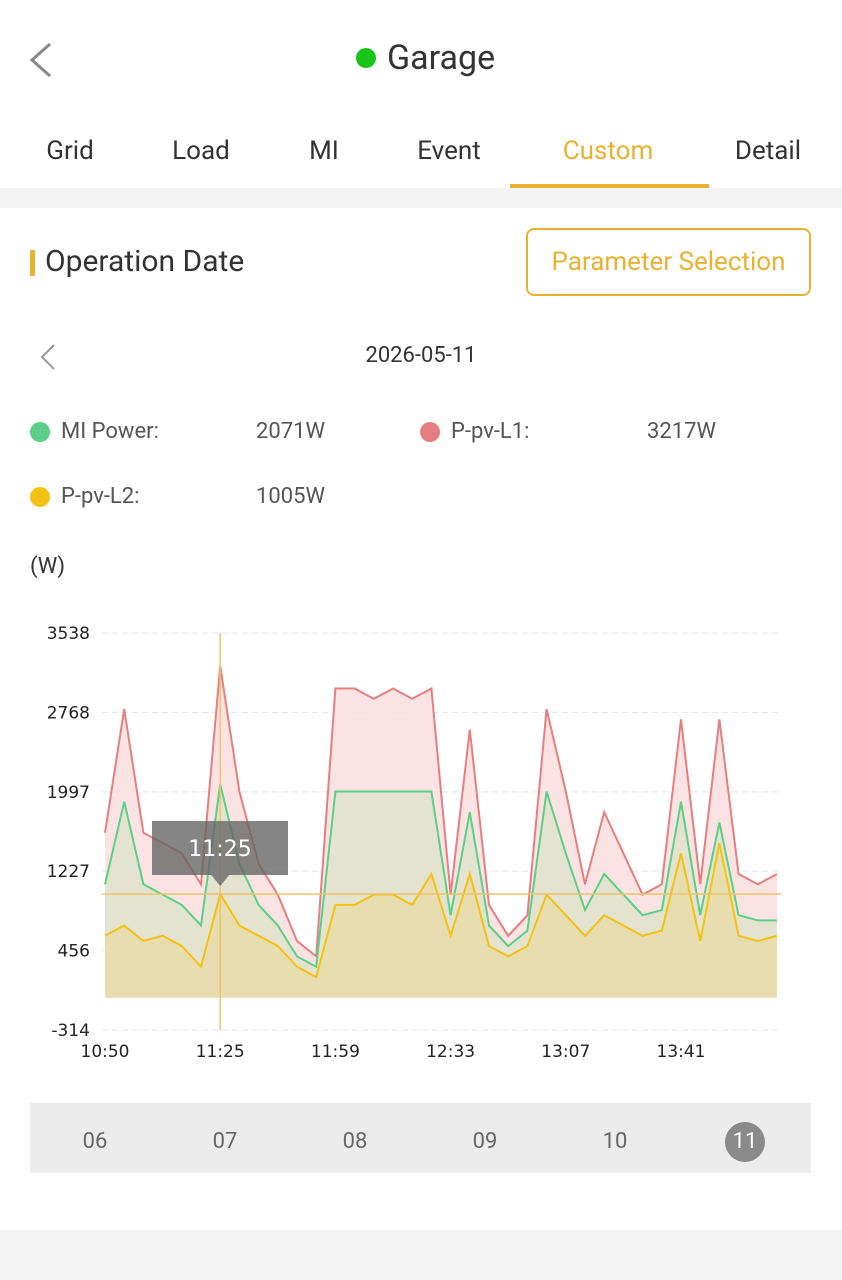 This screenshot has height=1280, width=842. I want to click on tab: Grid, so click(70, 151).